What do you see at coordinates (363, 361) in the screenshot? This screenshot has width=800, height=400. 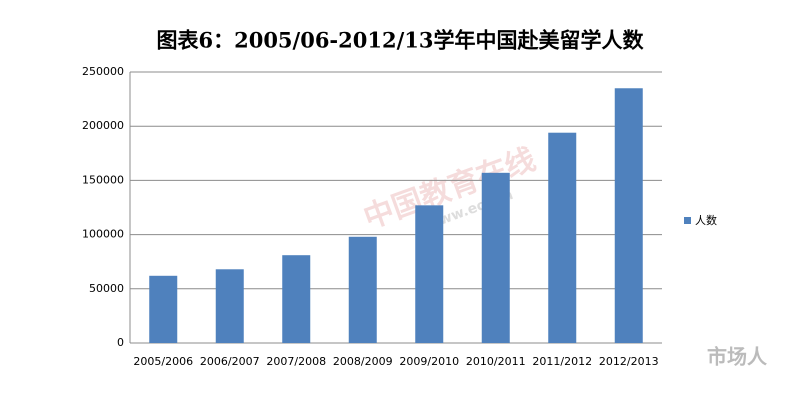 I see `x-tick-label: 2008/2009` at bounding box center [363, 361].